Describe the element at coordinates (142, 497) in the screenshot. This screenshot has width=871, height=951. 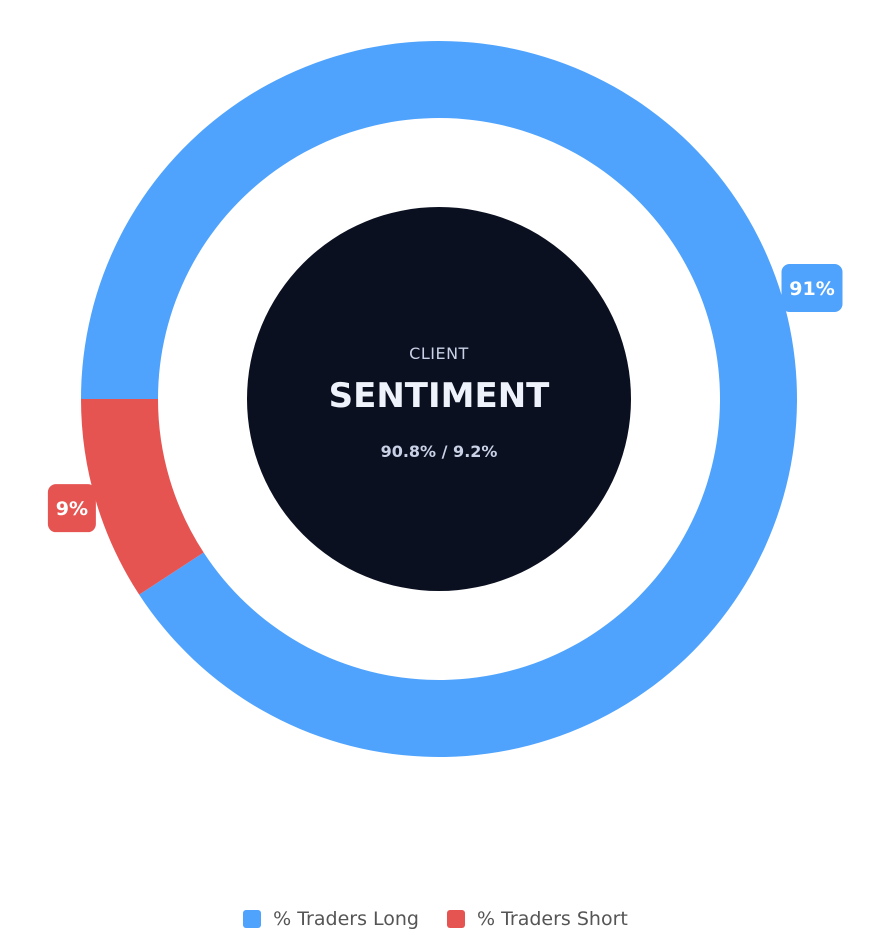
I see `donut-slice-short` at that location.